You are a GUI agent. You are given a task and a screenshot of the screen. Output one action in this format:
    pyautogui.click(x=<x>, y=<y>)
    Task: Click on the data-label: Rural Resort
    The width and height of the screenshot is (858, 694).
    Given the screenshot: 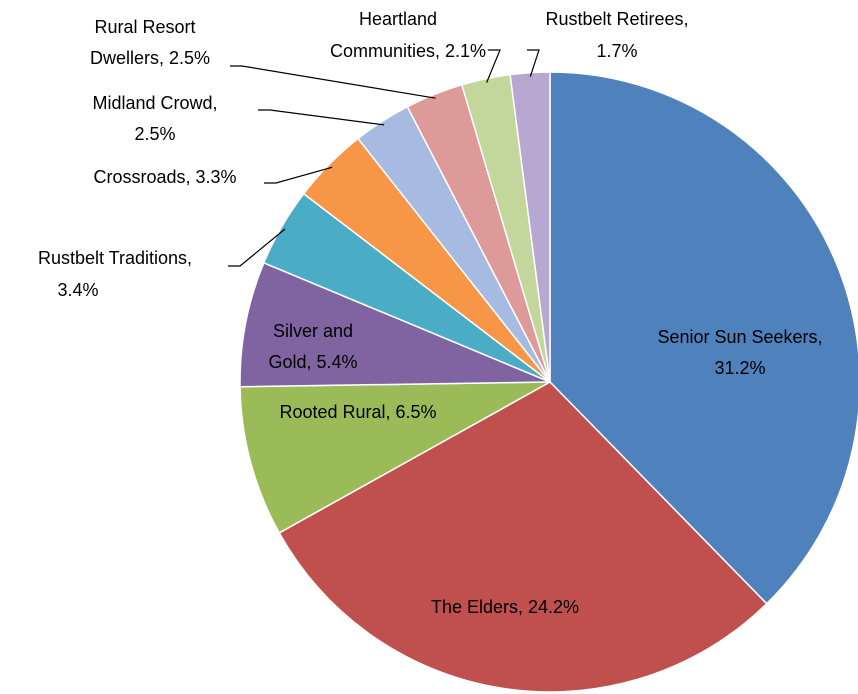 What is the action you would take?
    pyautogui.click(x=144, y=27)
    